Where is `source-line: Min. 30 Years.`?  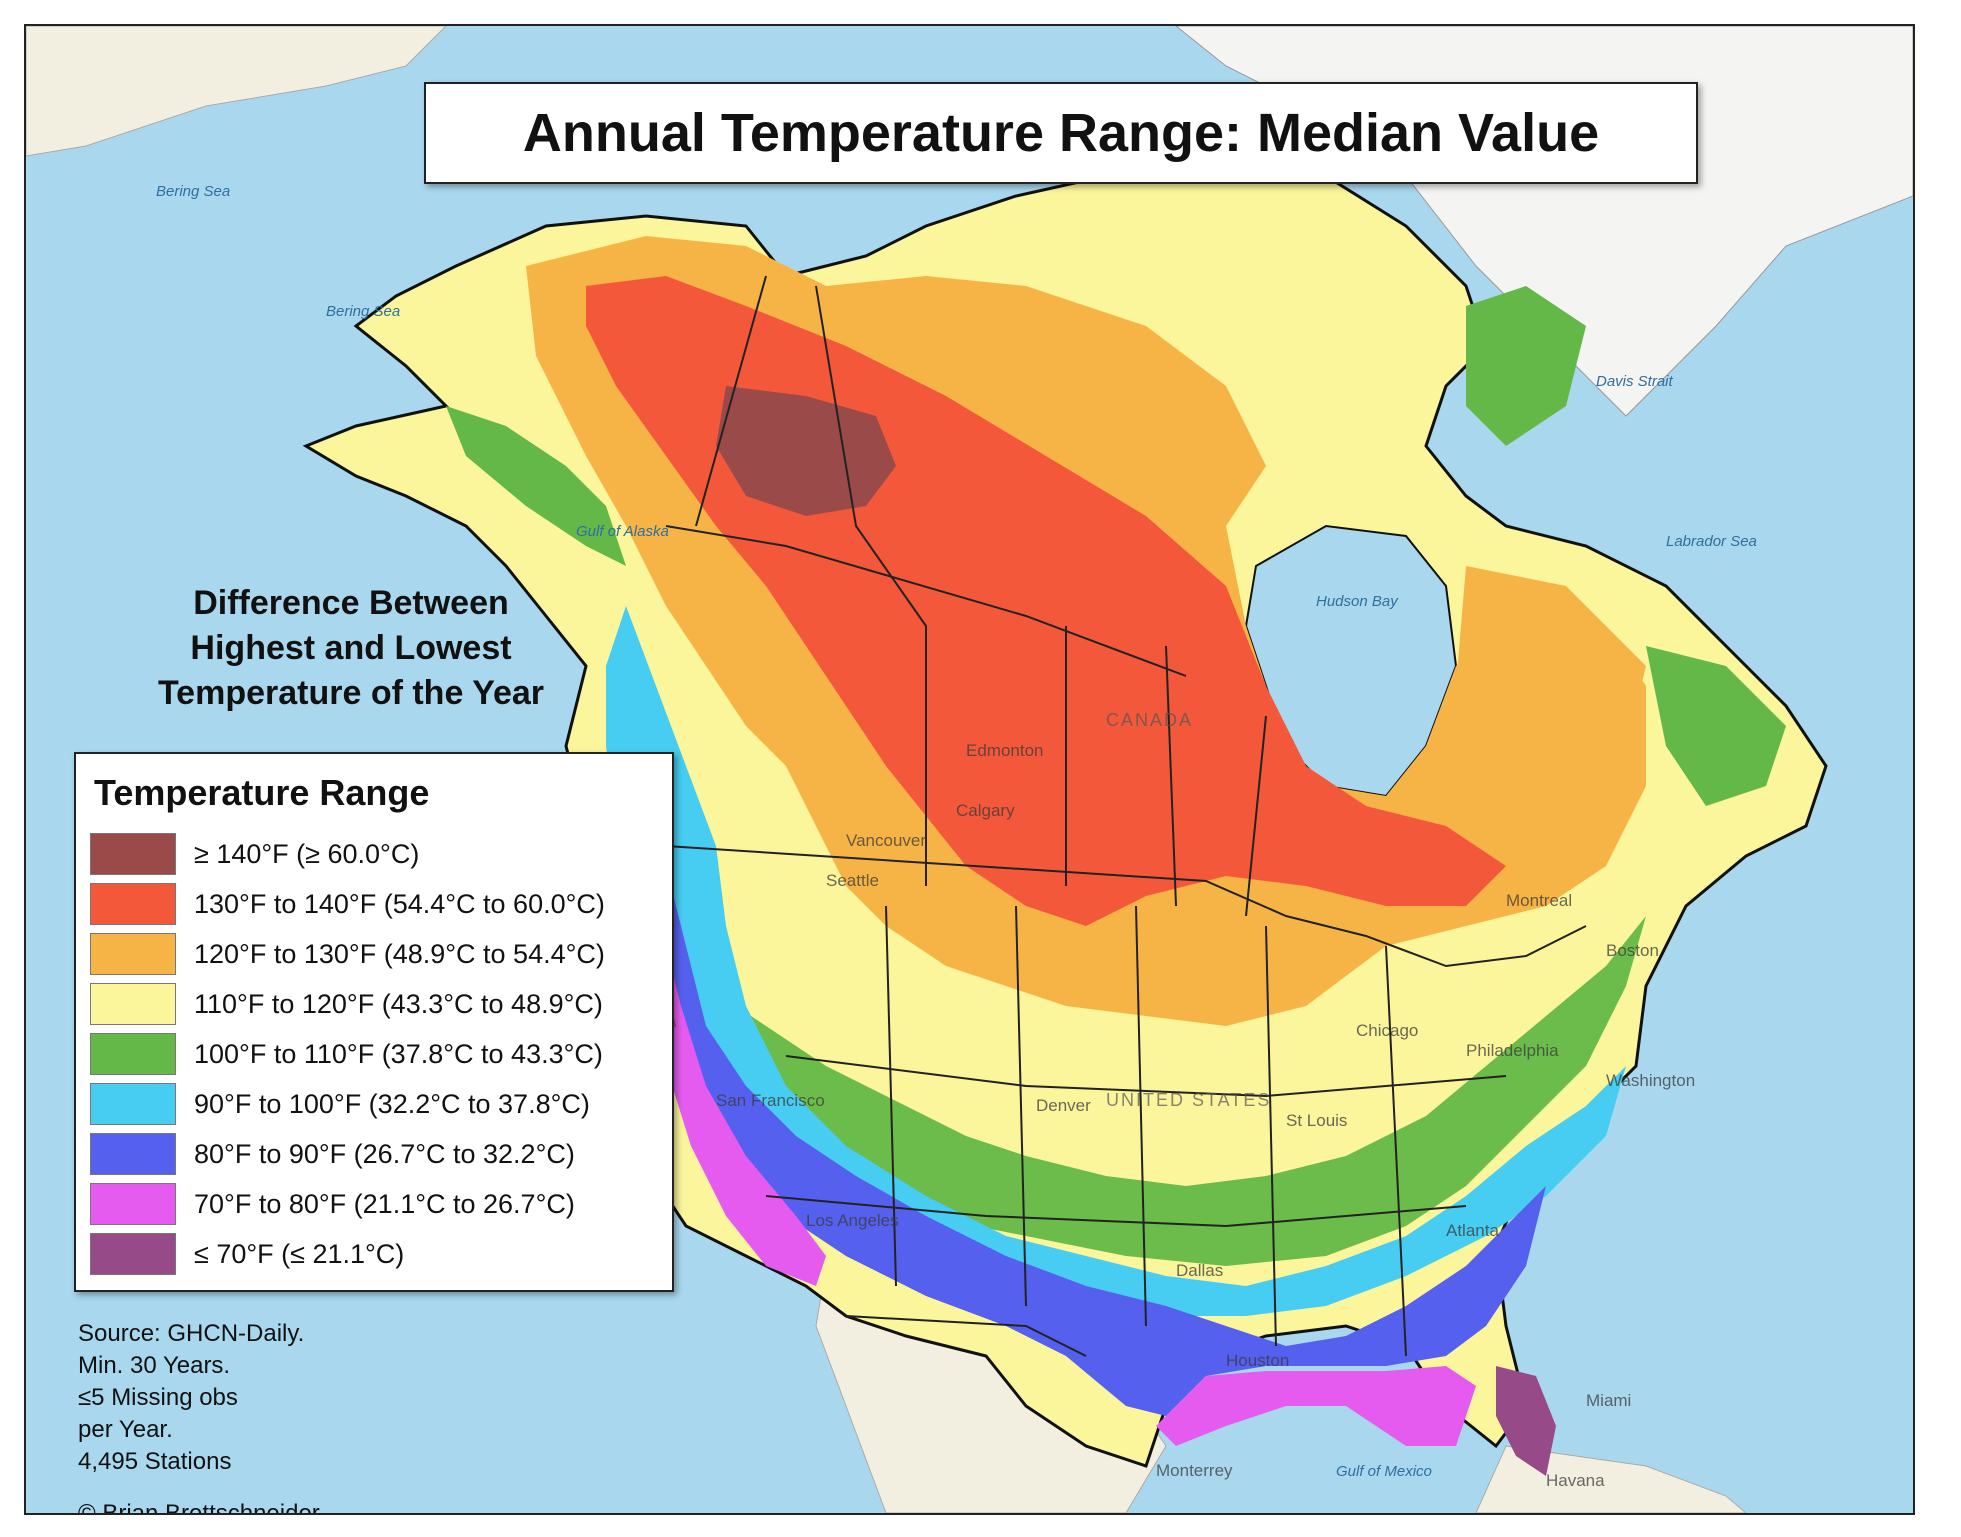
source-line: Min. 30 Years. is located at coordinates (154, 1365).